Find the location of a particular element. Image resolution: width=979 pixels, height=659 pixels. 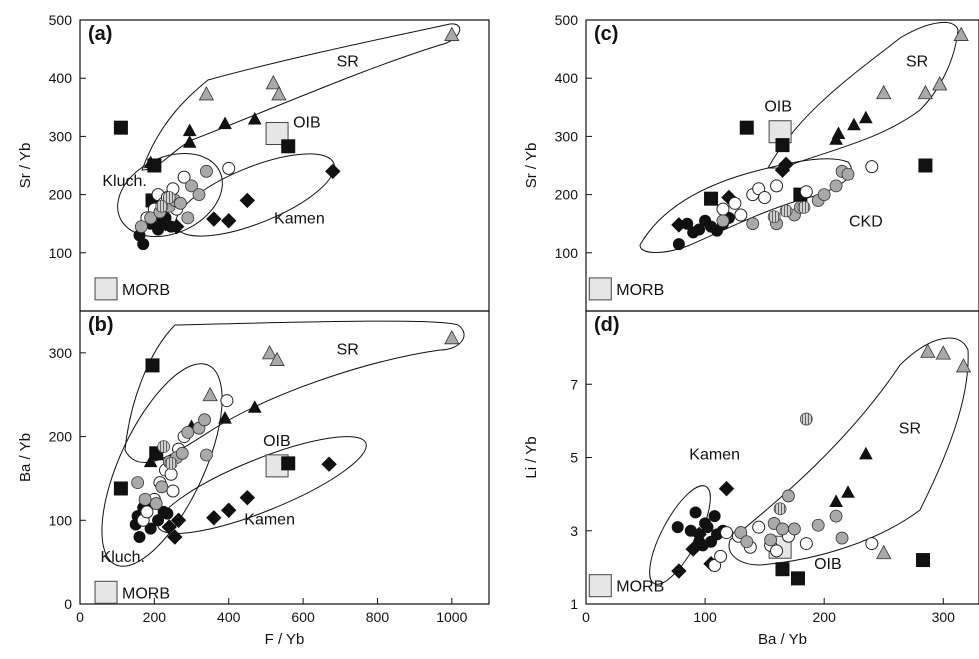

x-tick-label: 400 is located at coordinates (229, 617).